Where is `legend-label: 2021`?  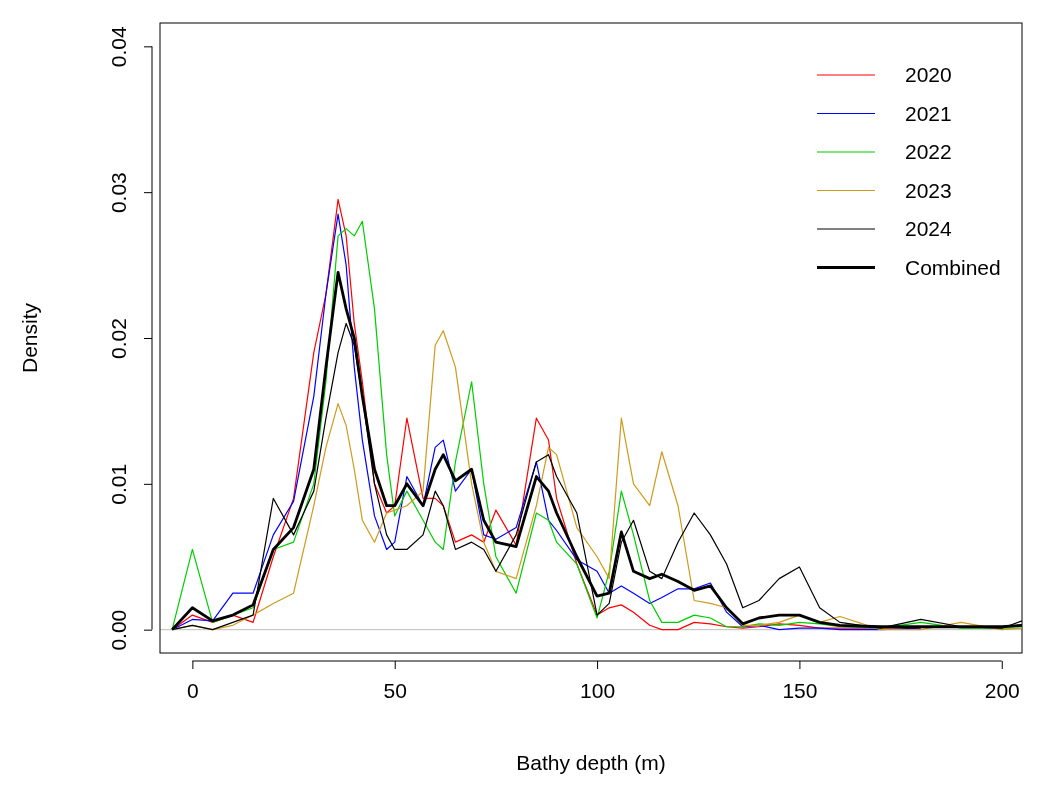 legend-label: 2021 is located at coordinates (928, 113).